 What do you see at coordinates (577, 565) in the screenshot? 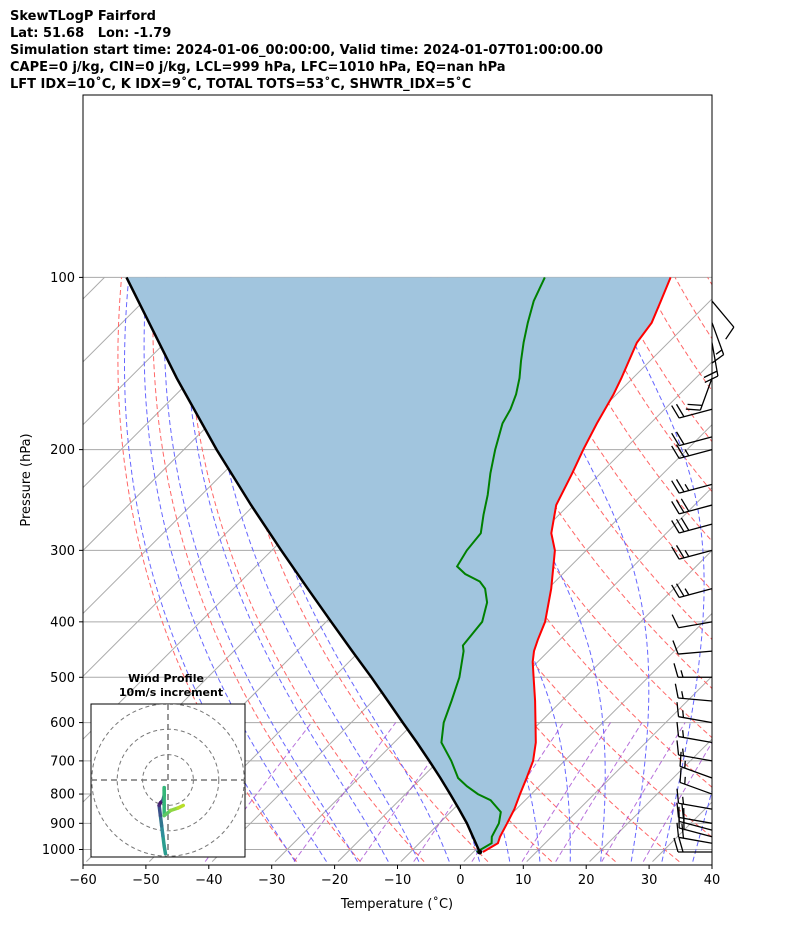
I see `temperature-line` at bounding box center [577, 565].